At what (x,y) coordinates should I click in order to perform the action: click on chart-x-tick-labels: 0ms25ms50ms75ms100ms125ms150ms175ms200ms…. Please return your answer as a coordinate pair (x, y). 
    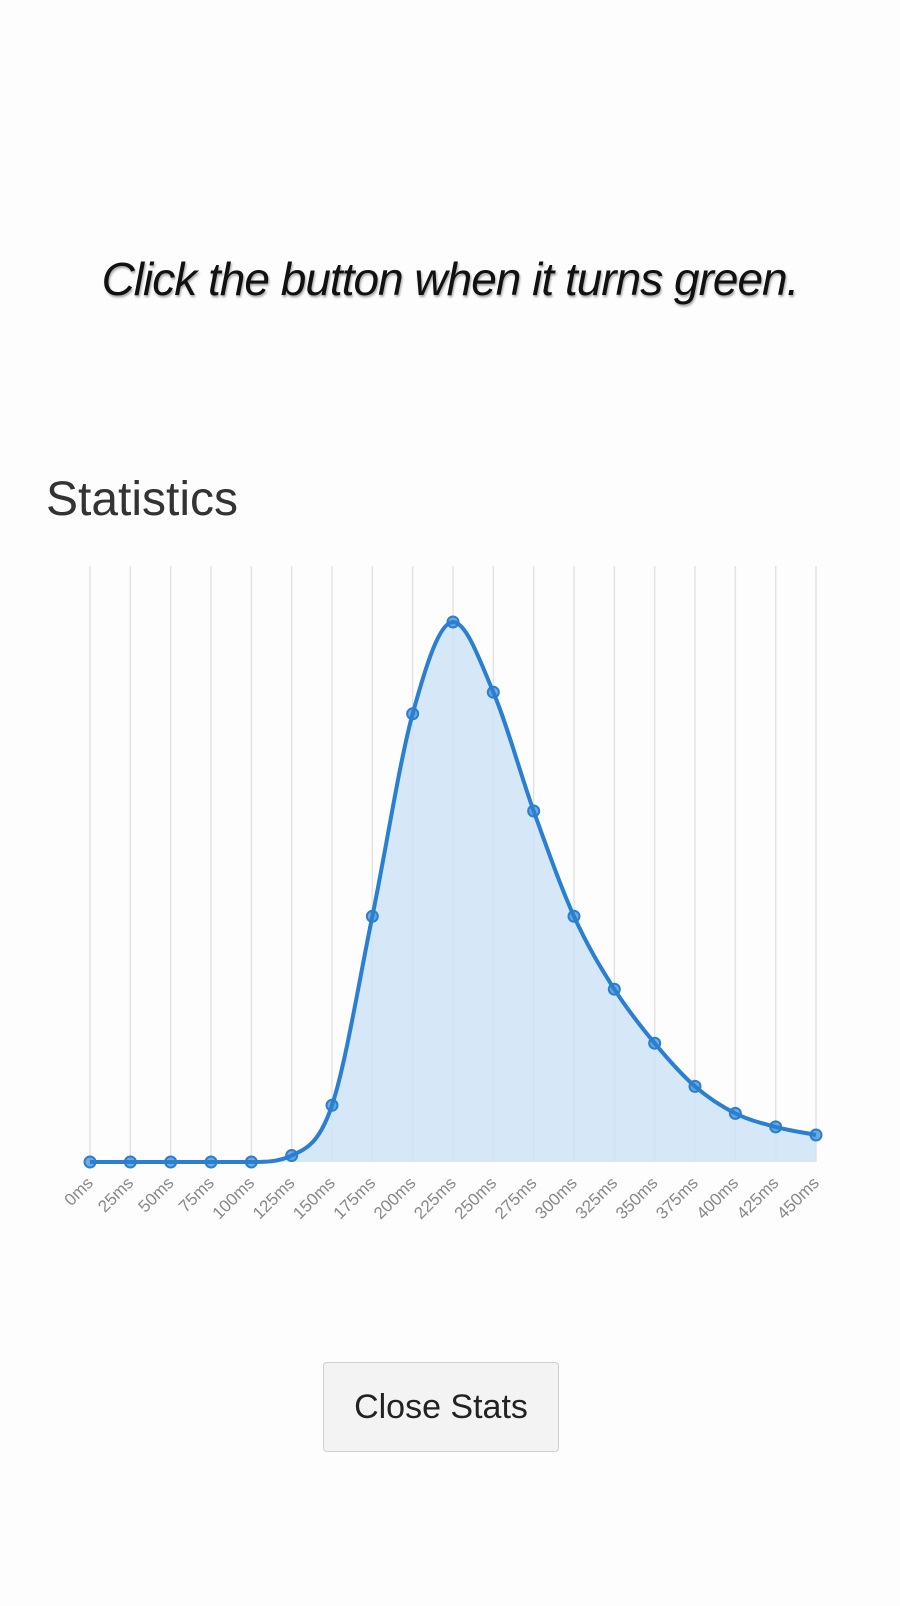
    Looking at the image, I should click on (442, 1198).